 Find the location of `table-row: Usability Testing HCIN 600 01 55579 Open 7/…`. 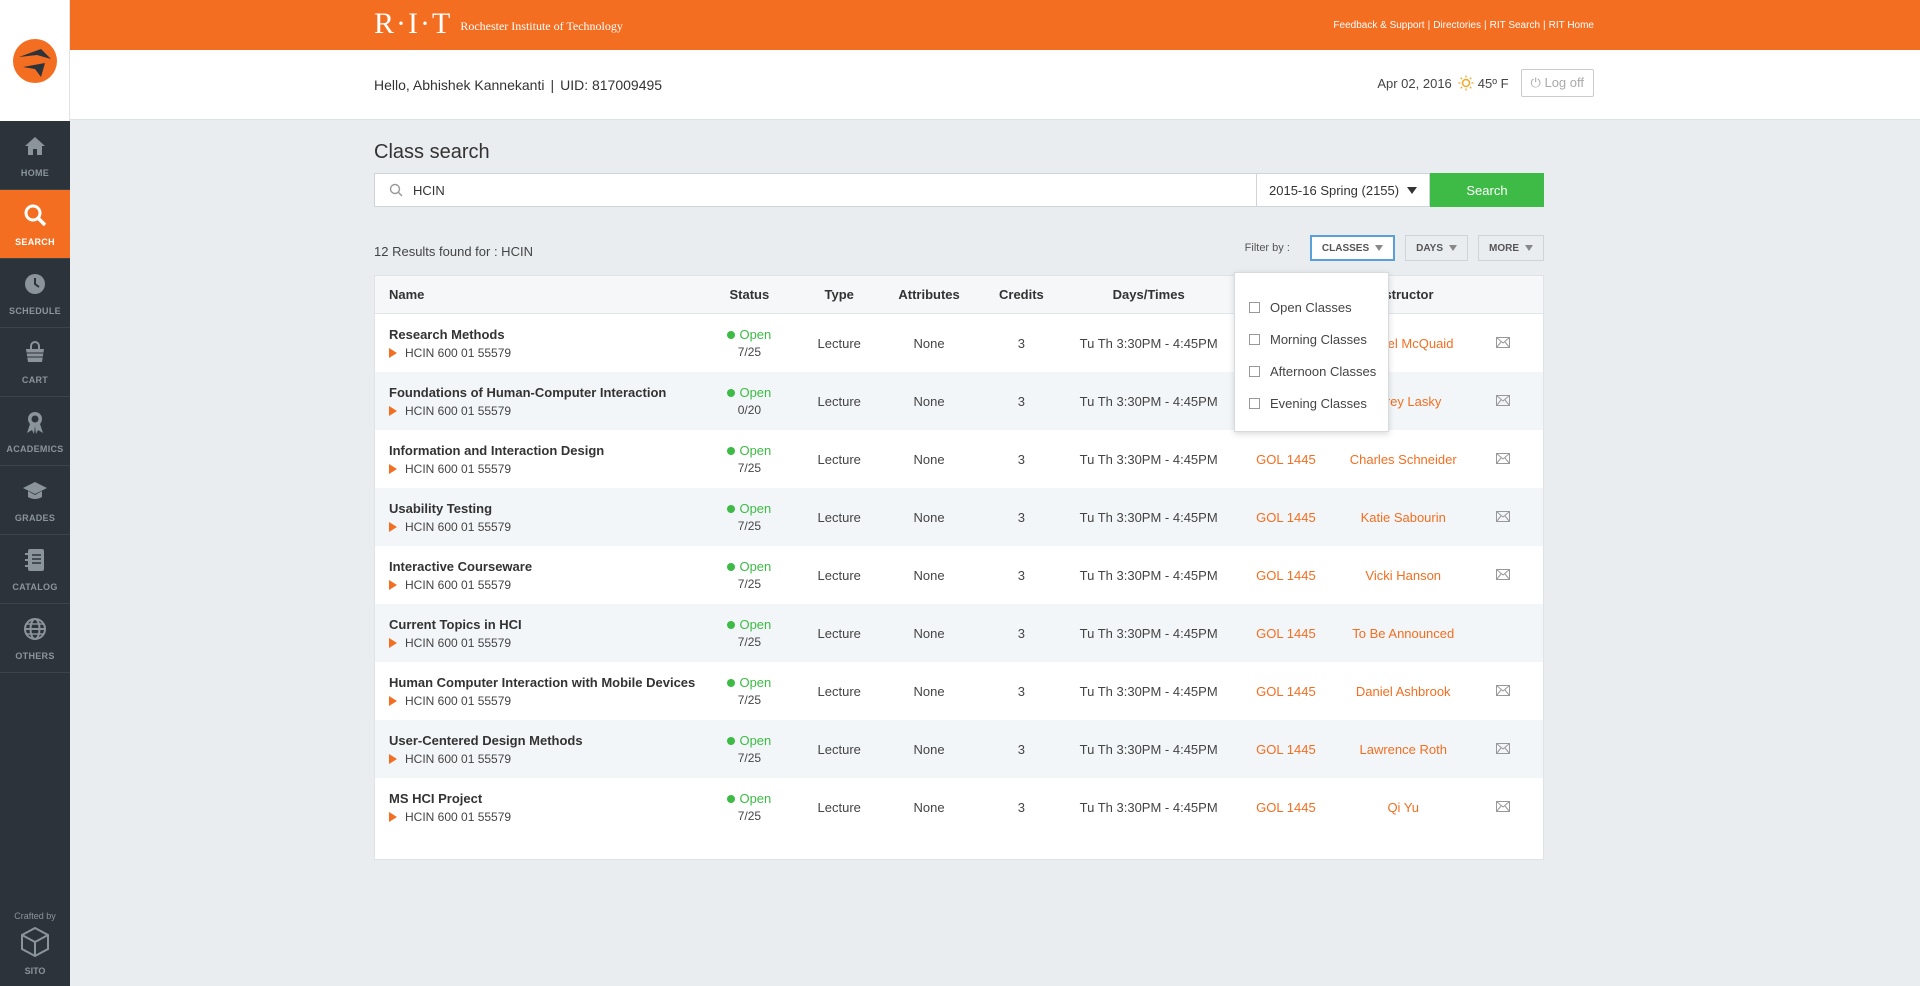

table-row: Usability Testing HCIN 600 01 55579 Open 7/… is located at coordinates (959, 517).